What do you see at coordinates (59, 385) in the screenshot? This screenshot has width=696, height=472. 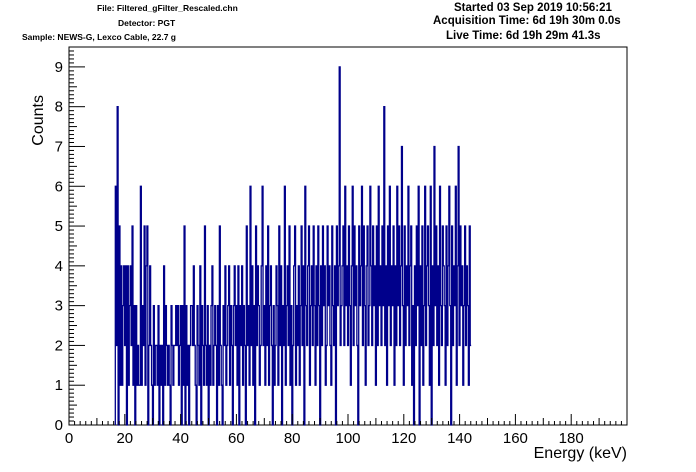 I see `y-tick-label: 1` at bounding box center [59, 385].